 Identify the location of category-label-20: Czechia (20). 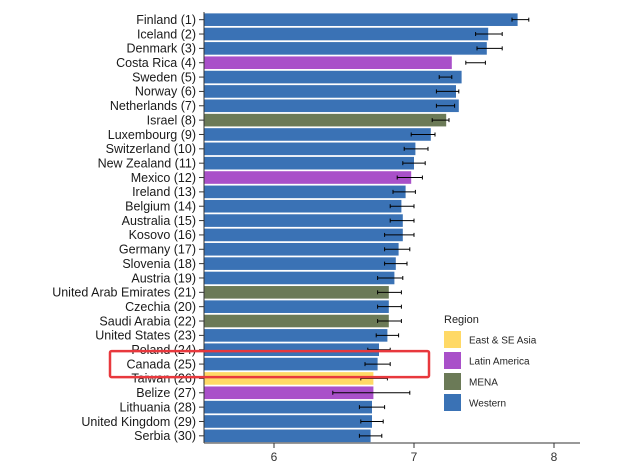
(160, 307).